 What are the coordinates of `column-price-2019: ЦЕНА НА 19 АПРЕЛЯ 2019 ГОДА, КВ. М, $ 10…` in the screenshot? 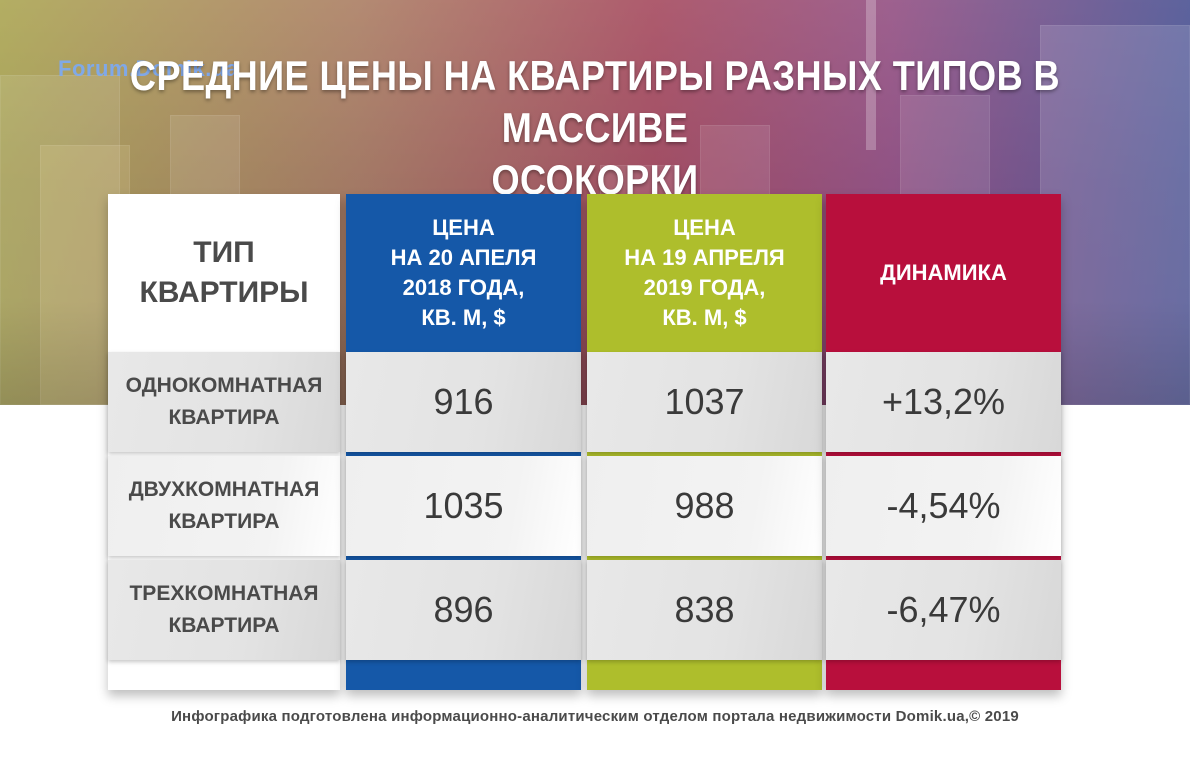 It's located at (704, 442).